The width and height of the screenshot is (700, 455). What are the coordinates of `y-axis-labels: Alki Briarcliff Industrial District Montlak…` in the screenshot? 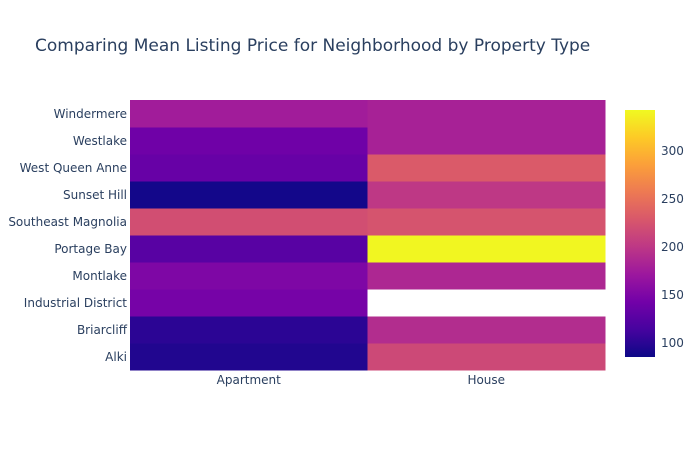 It's located at (67, 235).